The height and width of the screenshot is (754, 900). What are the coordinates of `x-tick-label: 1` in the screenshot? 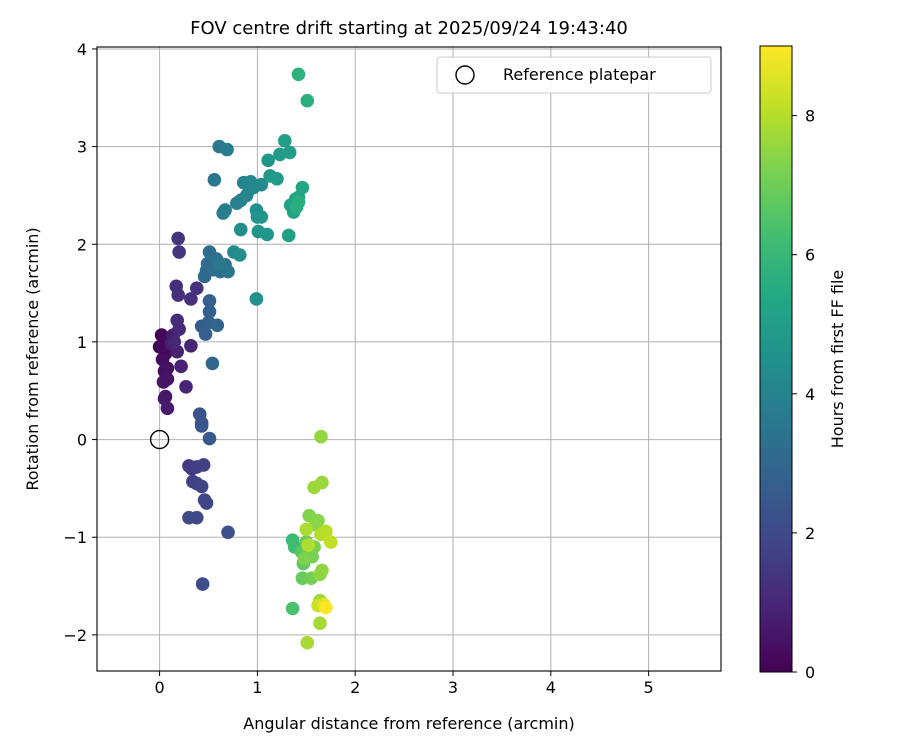 It's located at (257, 687).